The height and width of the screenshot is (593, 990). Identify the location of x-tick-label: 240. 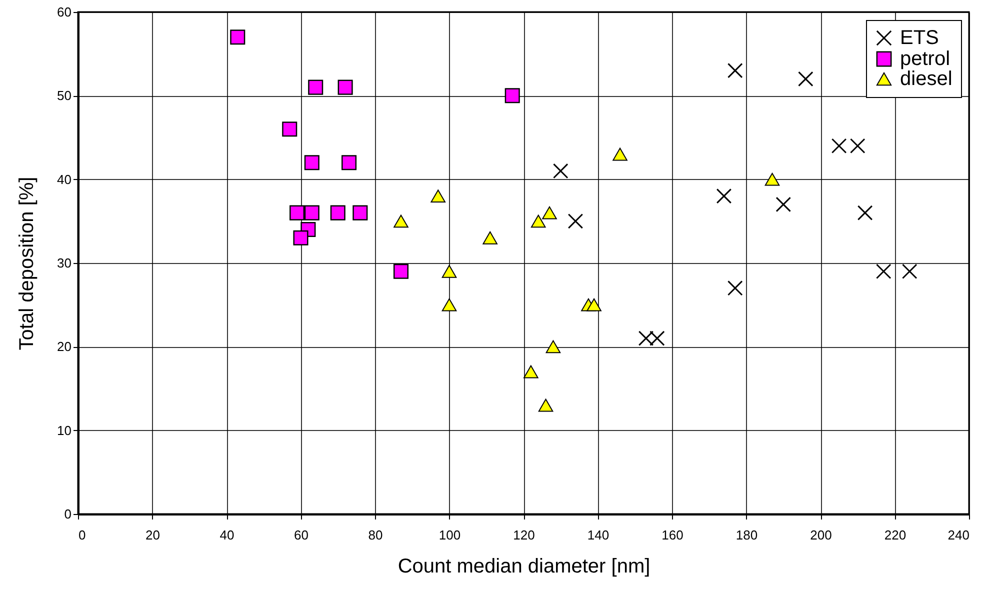
(959, 535).